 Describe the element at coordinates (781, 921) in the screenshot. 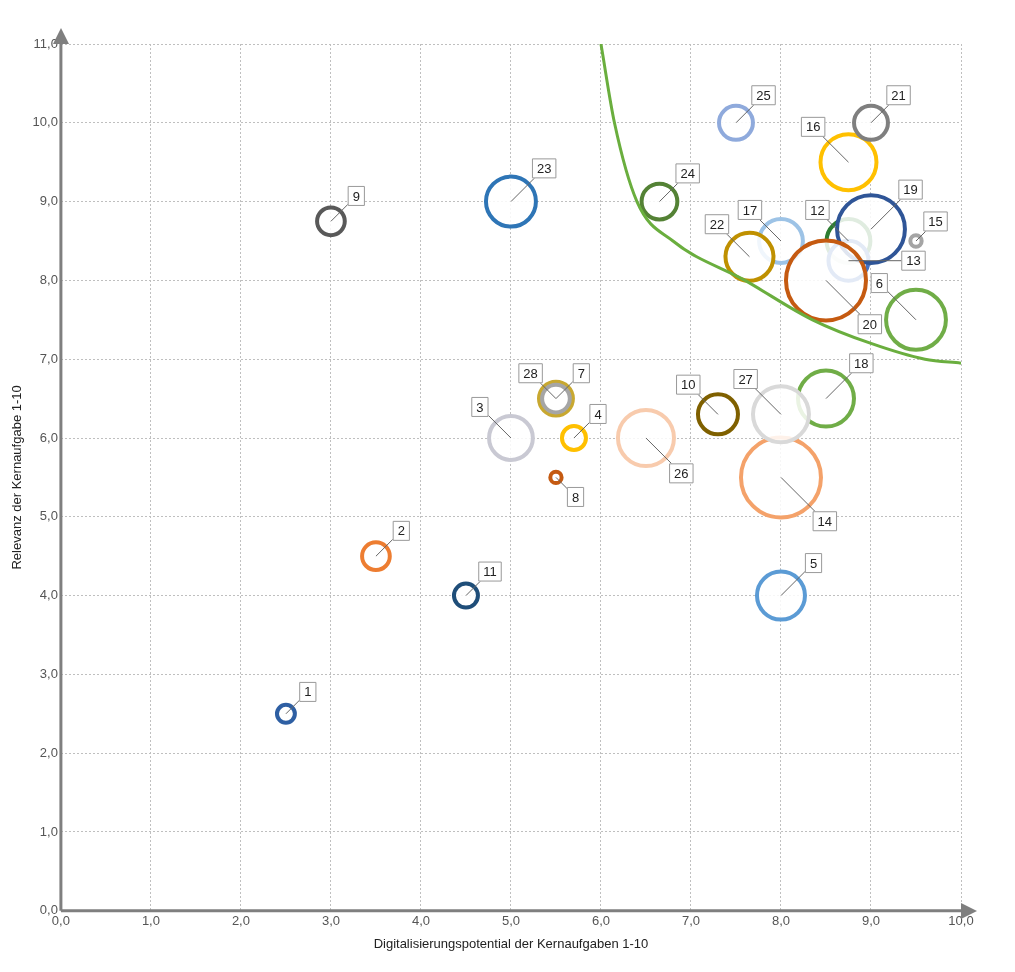

I see `x-tick-label: 8,0` at that location.